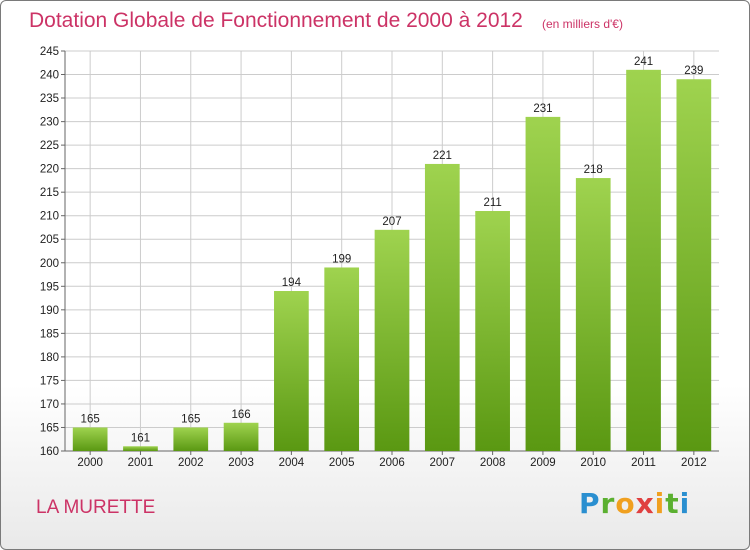 The image size is (750, 550). What do you see at coordinates (392, 463) in the screenshot?
I see `x-tick-label: 2006` at bounding box center [392, 463].